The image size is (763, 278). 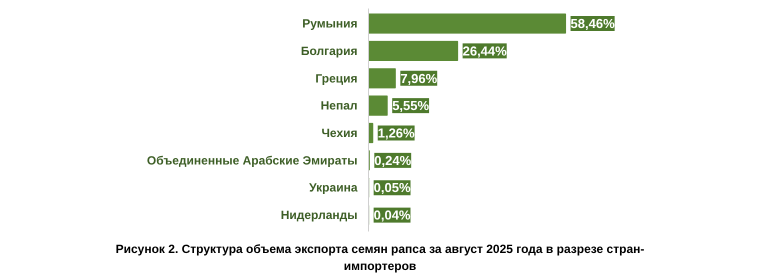 I want to click on y-tick-label: Непал, so click(x=339, y=105).